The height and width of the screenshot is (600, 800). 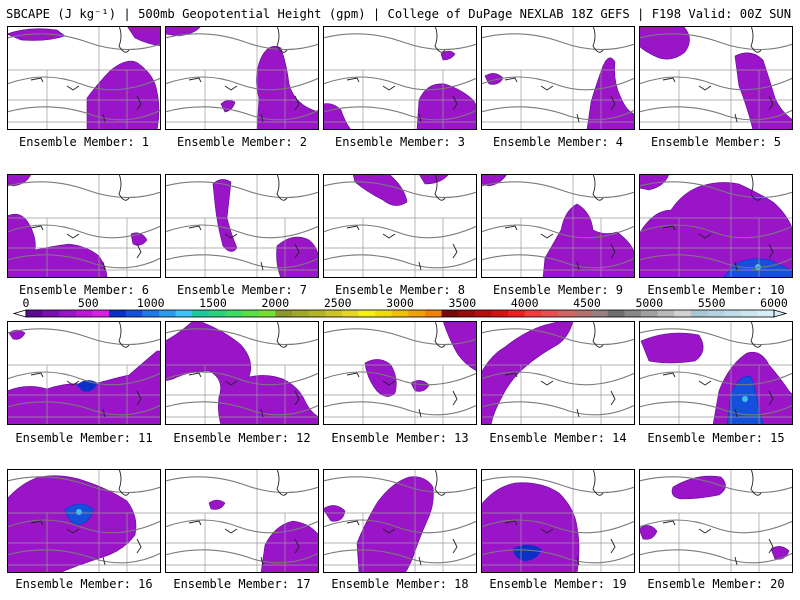 I want to click on ensemble-member-caption: Ensemble Member: 19, so click(x=558, y=584).